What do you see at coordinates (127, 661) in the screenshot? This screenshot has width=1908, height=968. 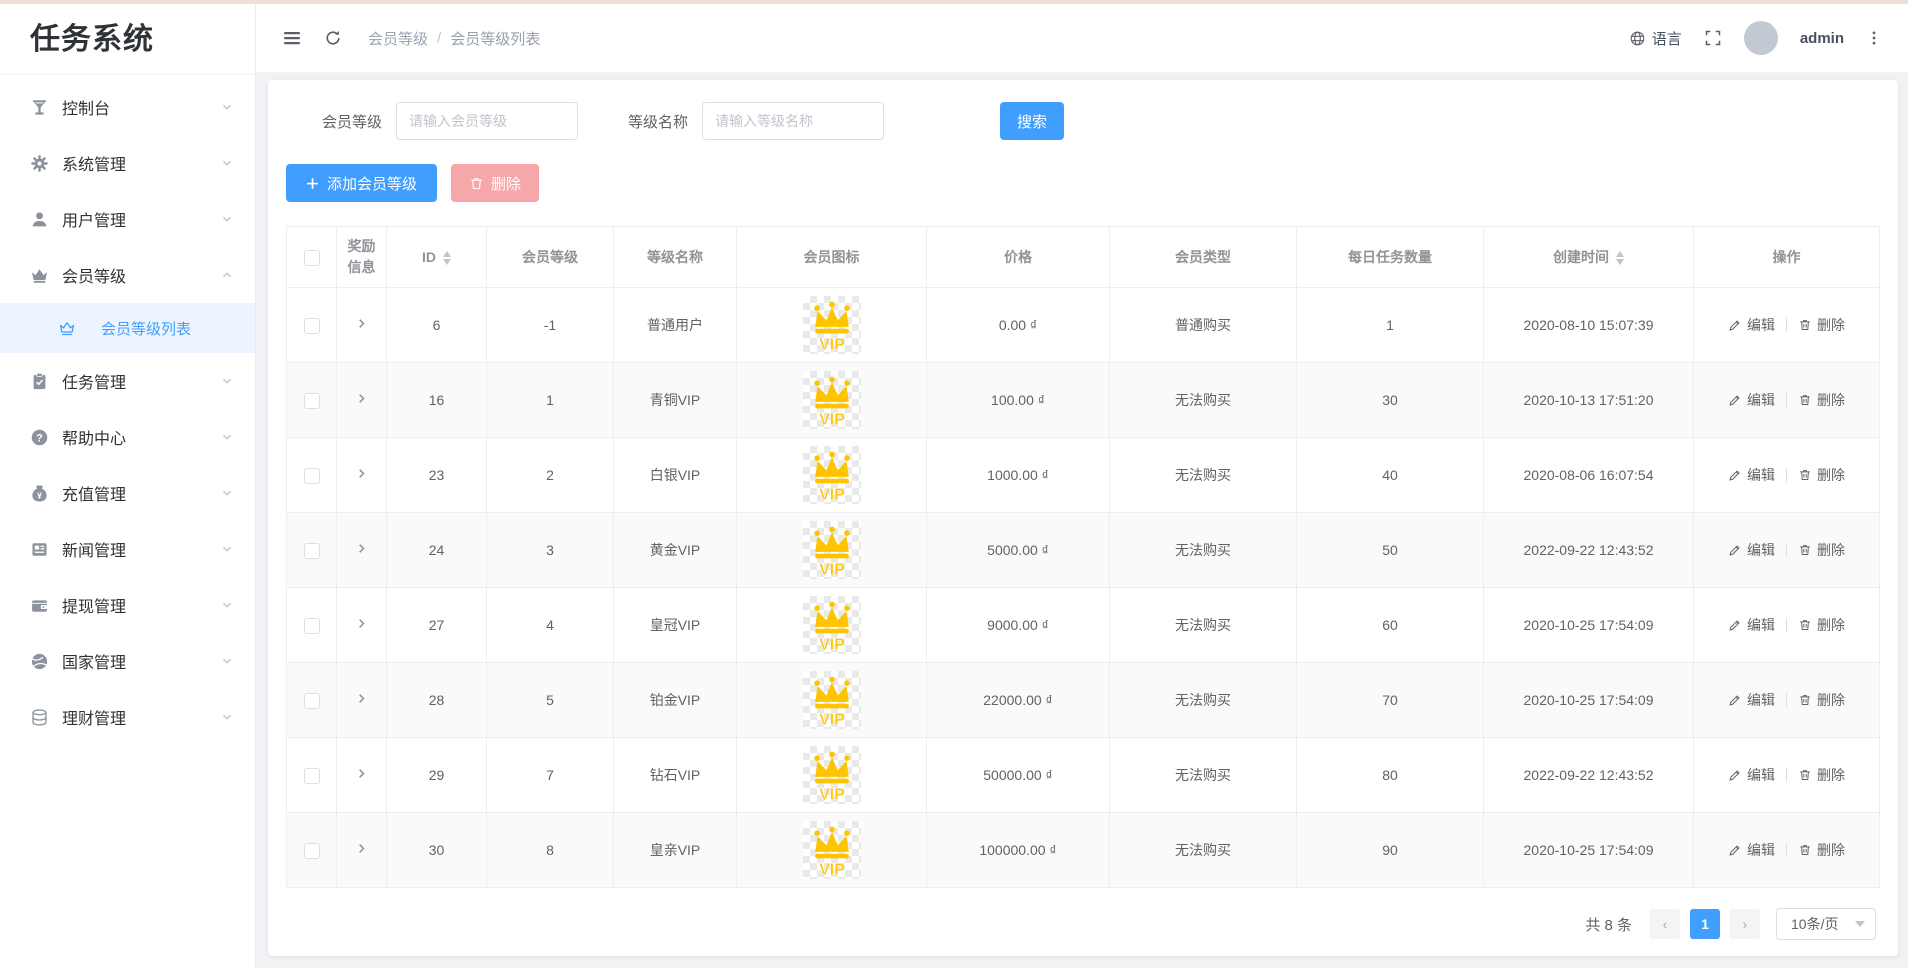 I see `sidebar-item-country: 国家管理` at bounding box center [127, 661].